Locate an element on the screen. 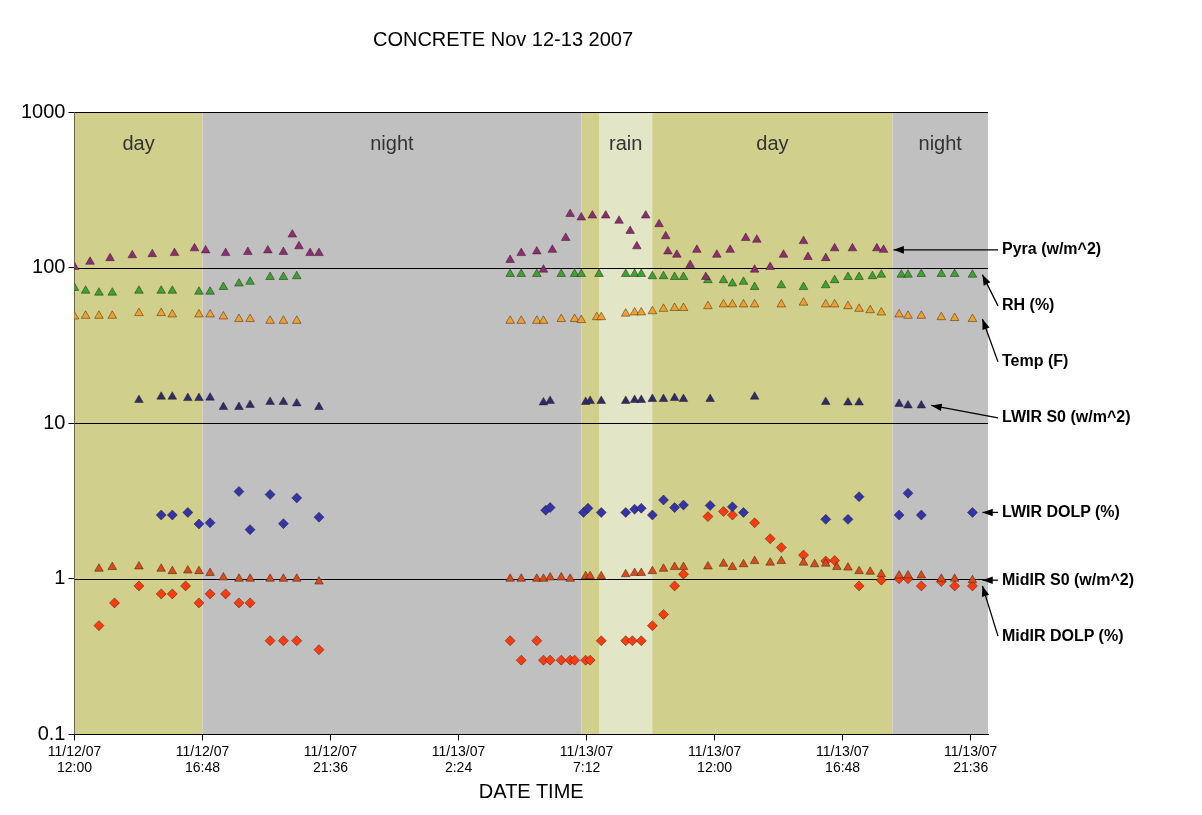 The height and width of the screenshot is (815, 1202). chart-title: CONCRETE Nov 12-13 2007 is located at coordinates (503, 38).